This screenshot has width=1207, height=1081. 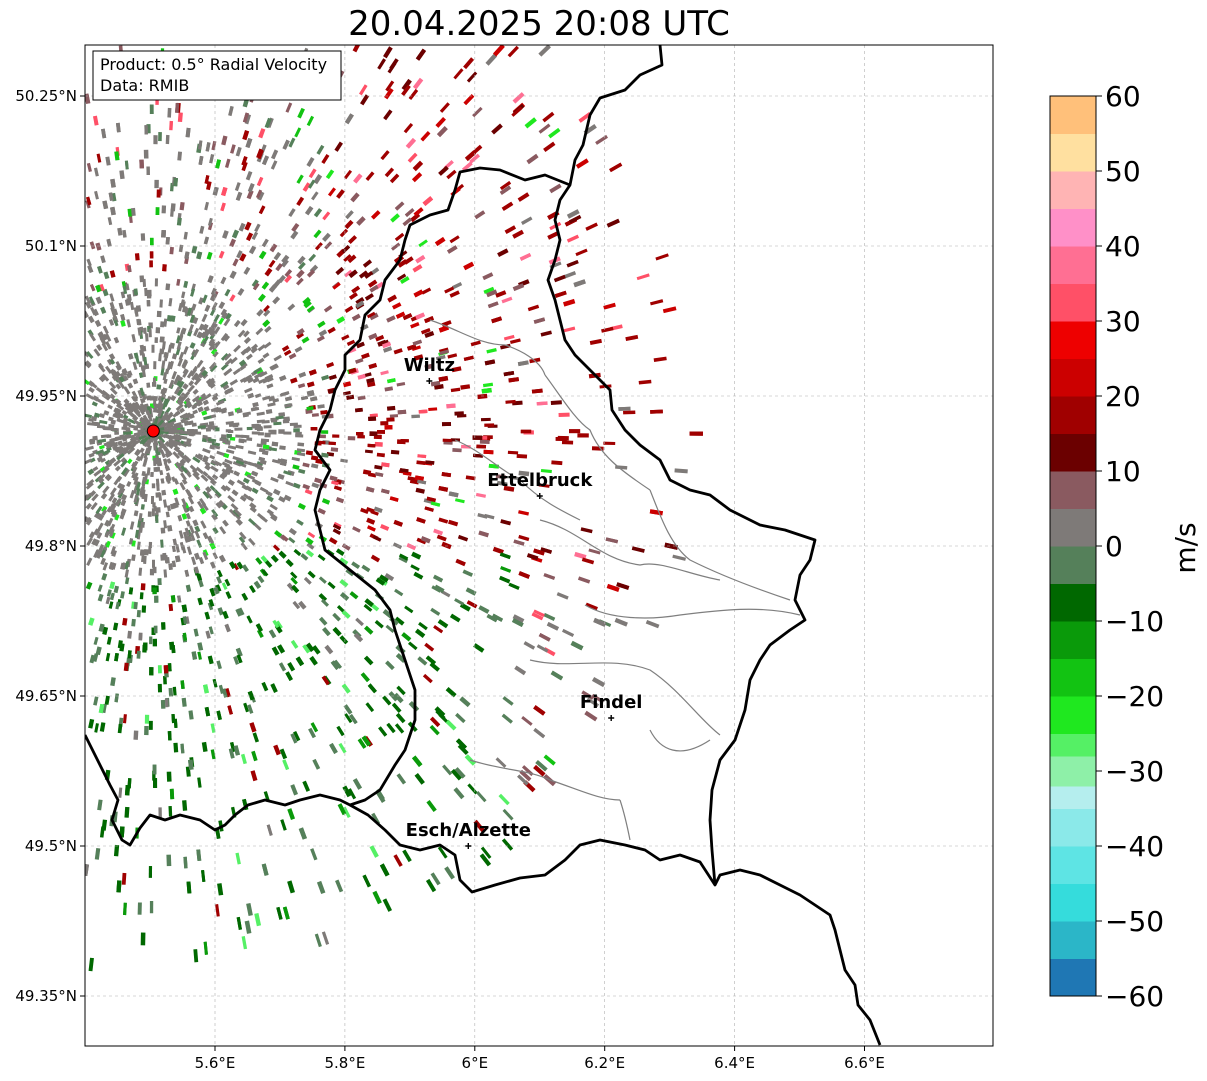 What do you see at coordinates (46, 996) in the screenshot?
I see `y-tick-label: 49.35°N` at bounding box center [46, 996].